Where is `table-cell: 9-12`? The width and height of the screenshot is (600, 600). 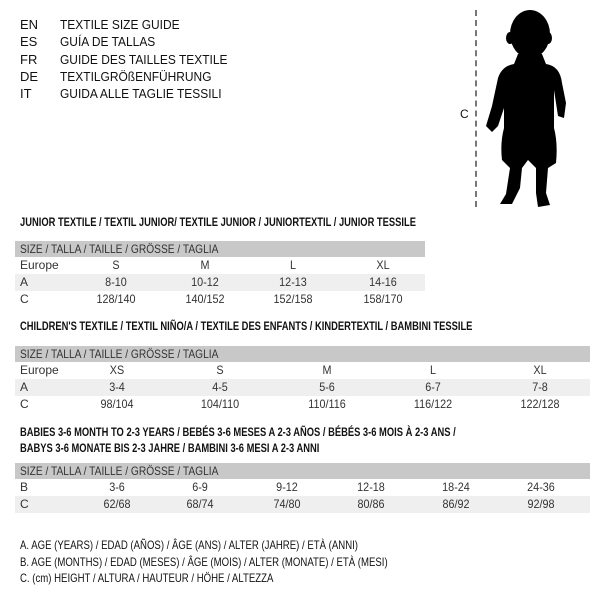
table-cell: 9-12 is located at coordinates (287, 487).